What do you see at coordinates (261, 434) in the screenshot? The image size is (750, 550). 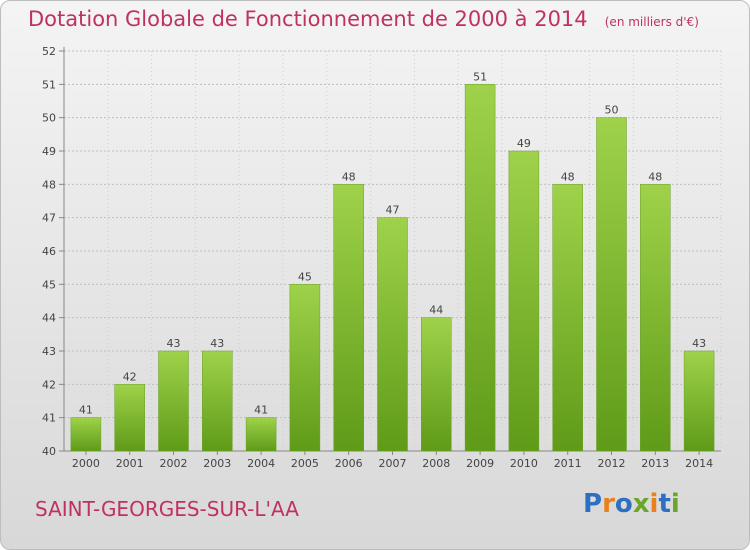 I see `bar-2004` at bounding box center [261, 434].